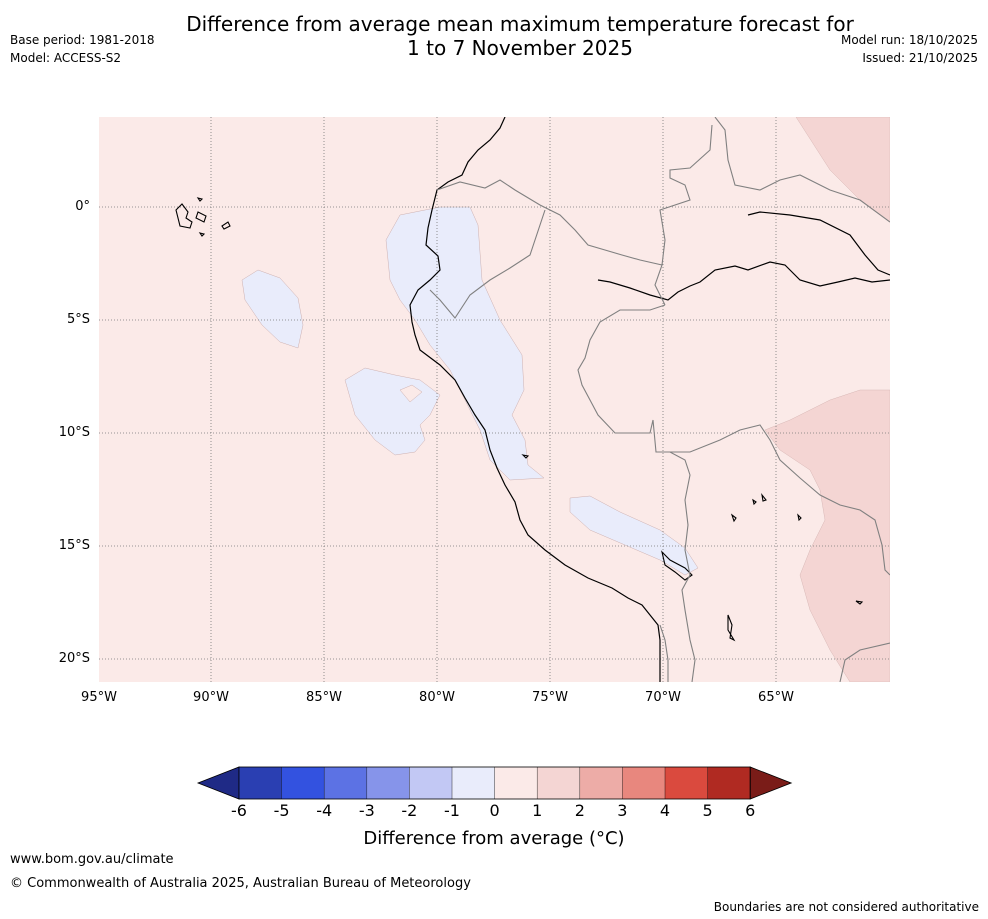 The image size is (988, 919). Describe the element at coordinates (324, 810) in the screenshot. I see `colorbar-tick-label: -4` at that location.